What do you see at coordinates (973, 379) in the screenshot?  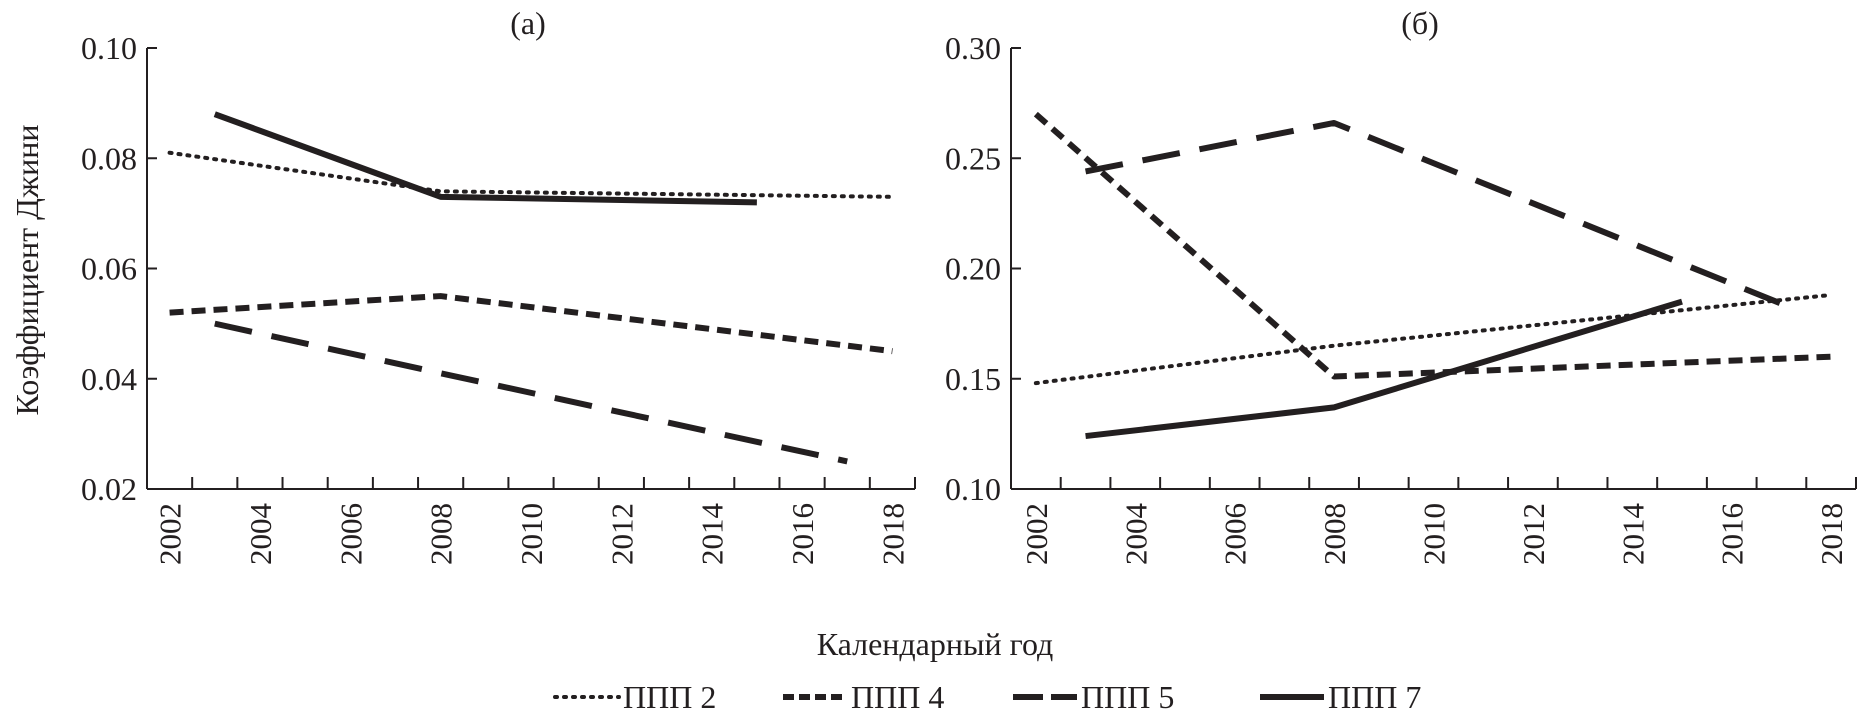 I see `y-tick-label: 0.15` at bounding box center [973, 379].